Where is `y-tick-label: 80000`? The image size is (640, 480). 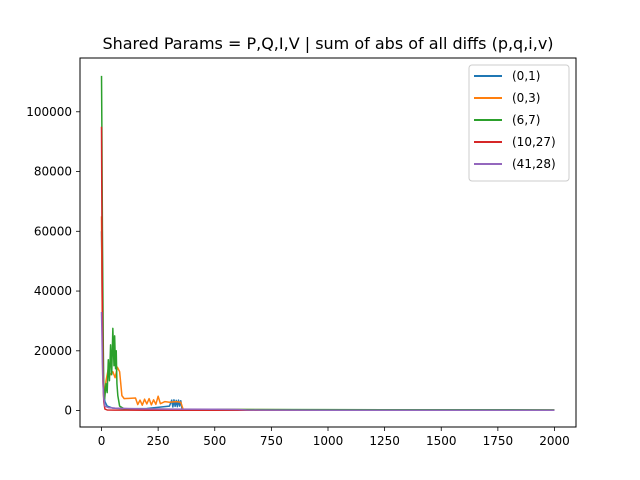 y-tick-label: 80000 is located at coordinates (53, 172).